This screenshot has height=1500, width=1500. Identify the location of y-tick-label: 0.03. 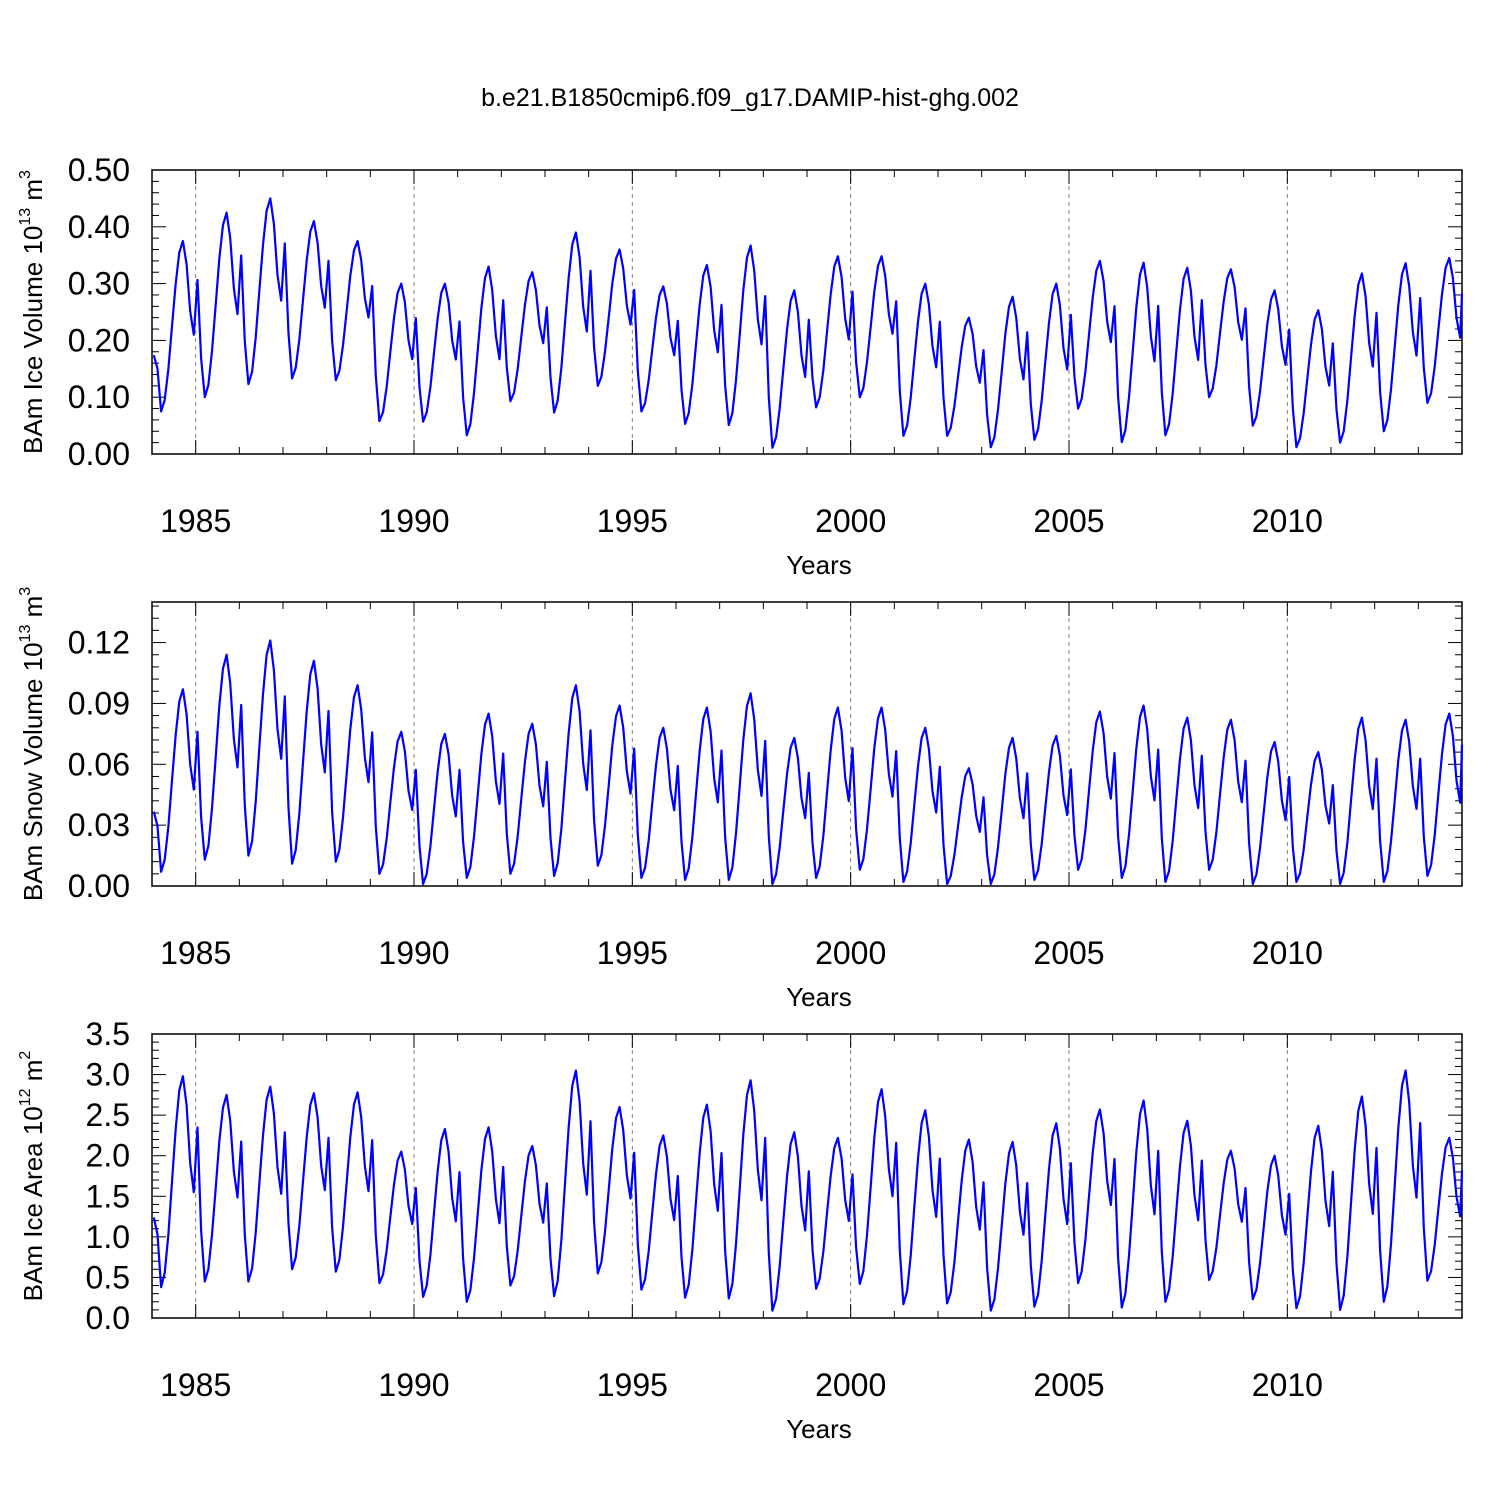
(99, 825).